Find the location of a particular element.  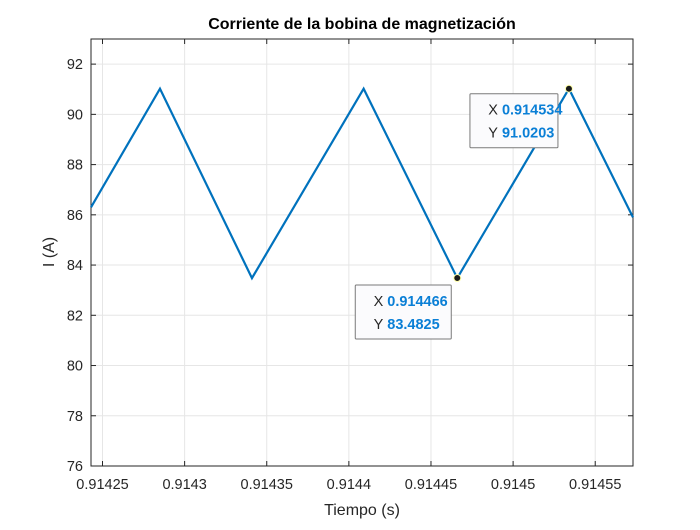

y-tick-label: 88 is located at coordinates (75, 166).